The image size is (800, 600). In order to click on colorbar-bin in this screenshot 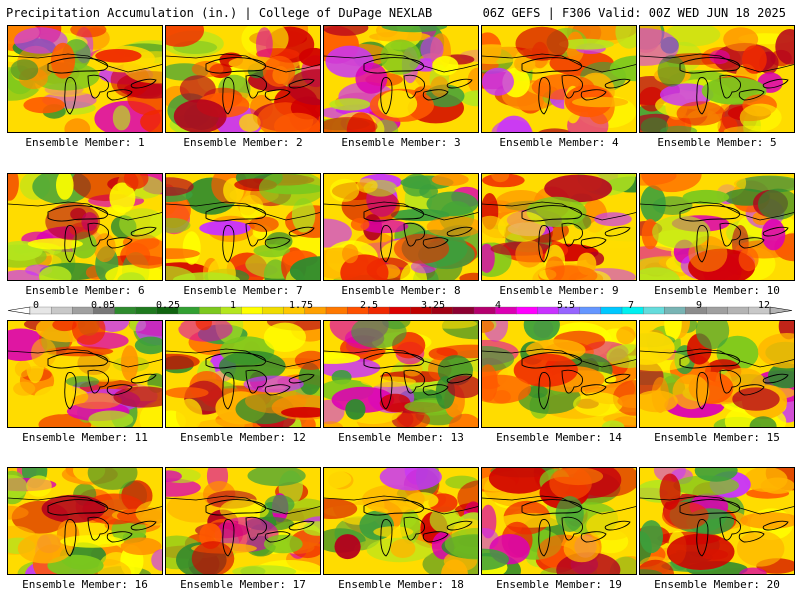, I will do `click(336, 310)`.